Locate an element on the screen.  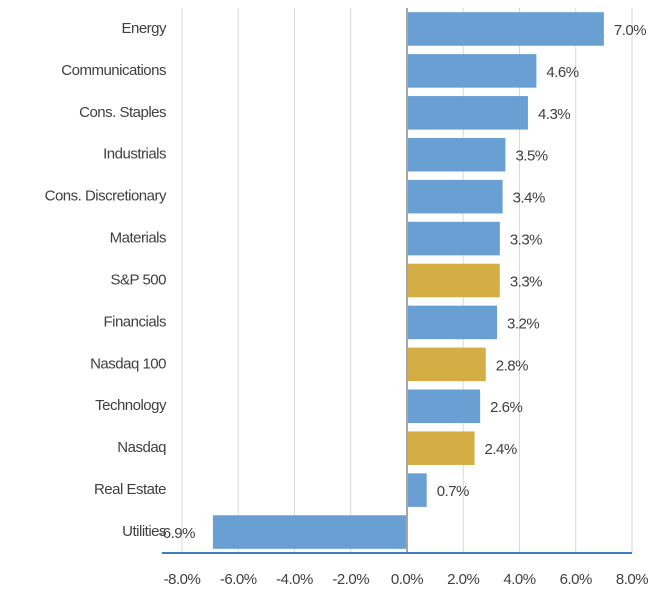
category-label: Nasdaq is located at coordinates (141, 447).